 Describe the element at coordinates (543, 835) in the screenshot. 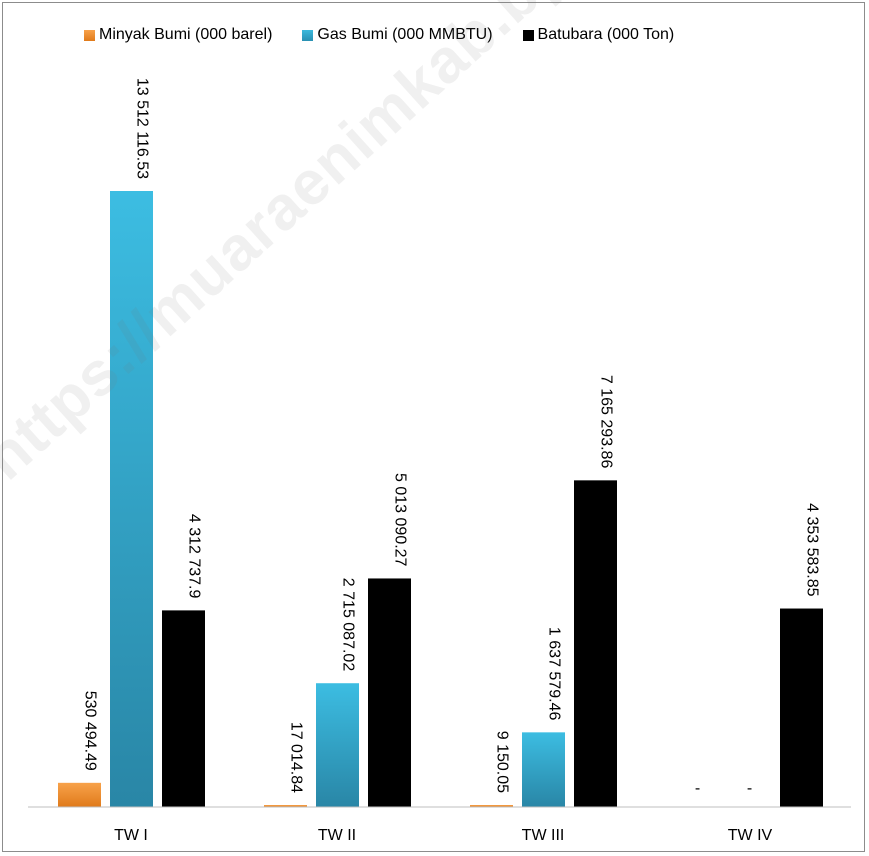

I see `x-tick-label-3: TW III` at that location.